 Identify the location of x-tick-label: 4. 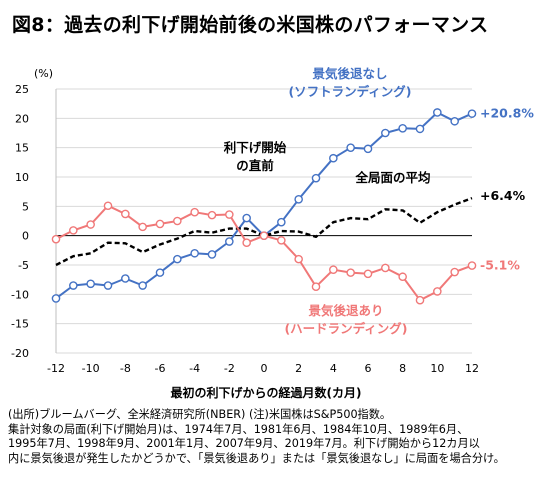
(333, 368).